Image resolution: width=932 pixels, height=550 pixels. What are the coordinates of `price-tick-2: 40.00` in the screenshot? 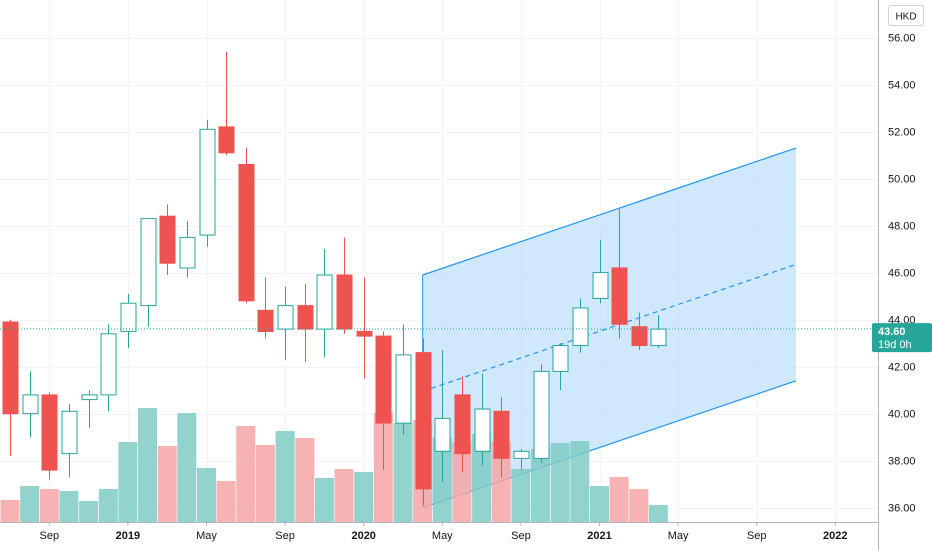 It's located at (902, 415).